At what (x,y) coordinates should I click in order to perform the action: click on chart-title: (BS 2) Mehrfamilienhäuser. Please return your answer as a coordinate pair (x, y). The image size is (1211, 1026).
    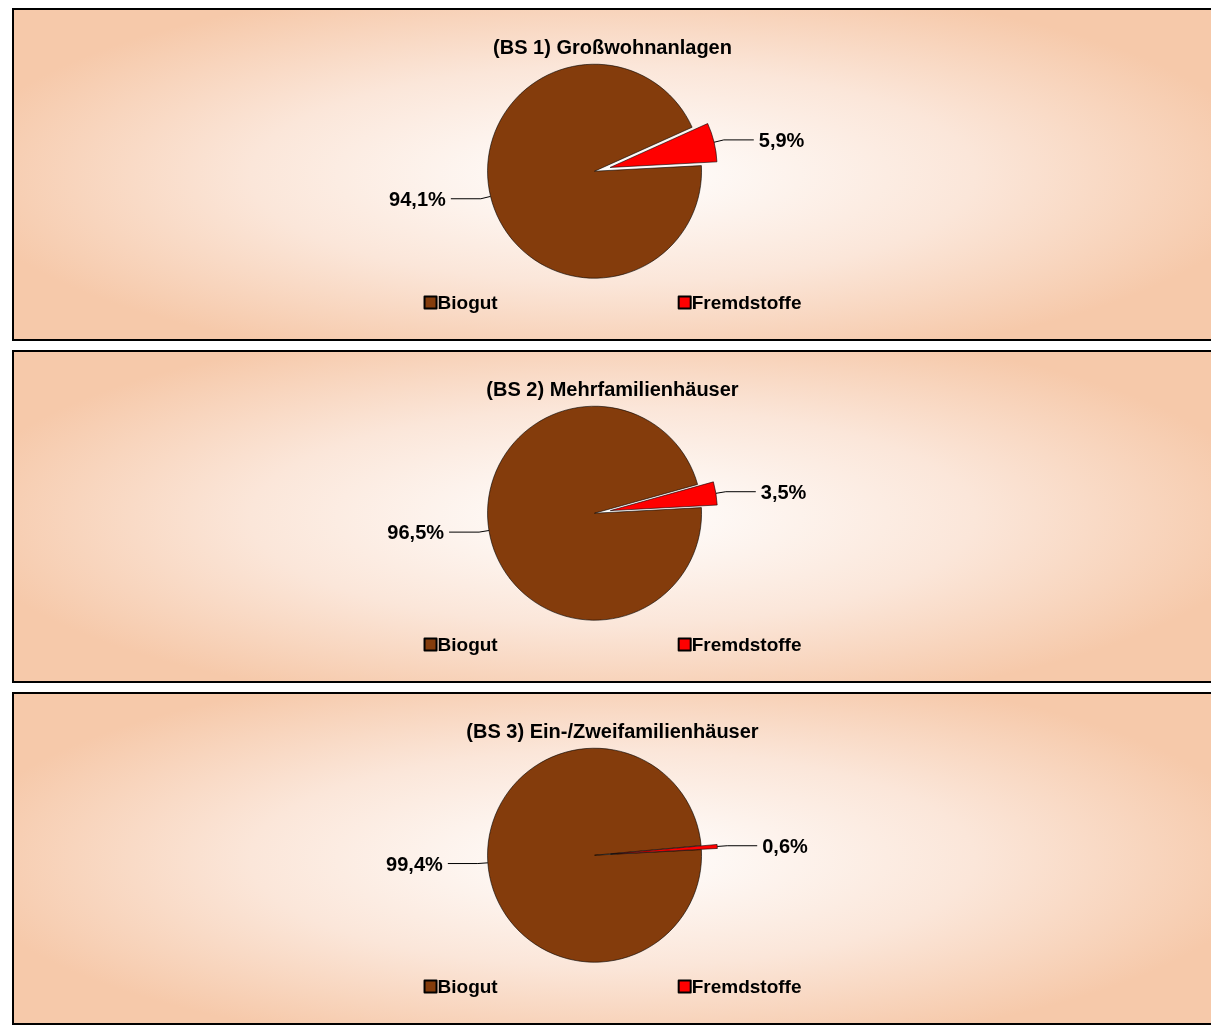
    Looking at the image, I should click on (612, 389).